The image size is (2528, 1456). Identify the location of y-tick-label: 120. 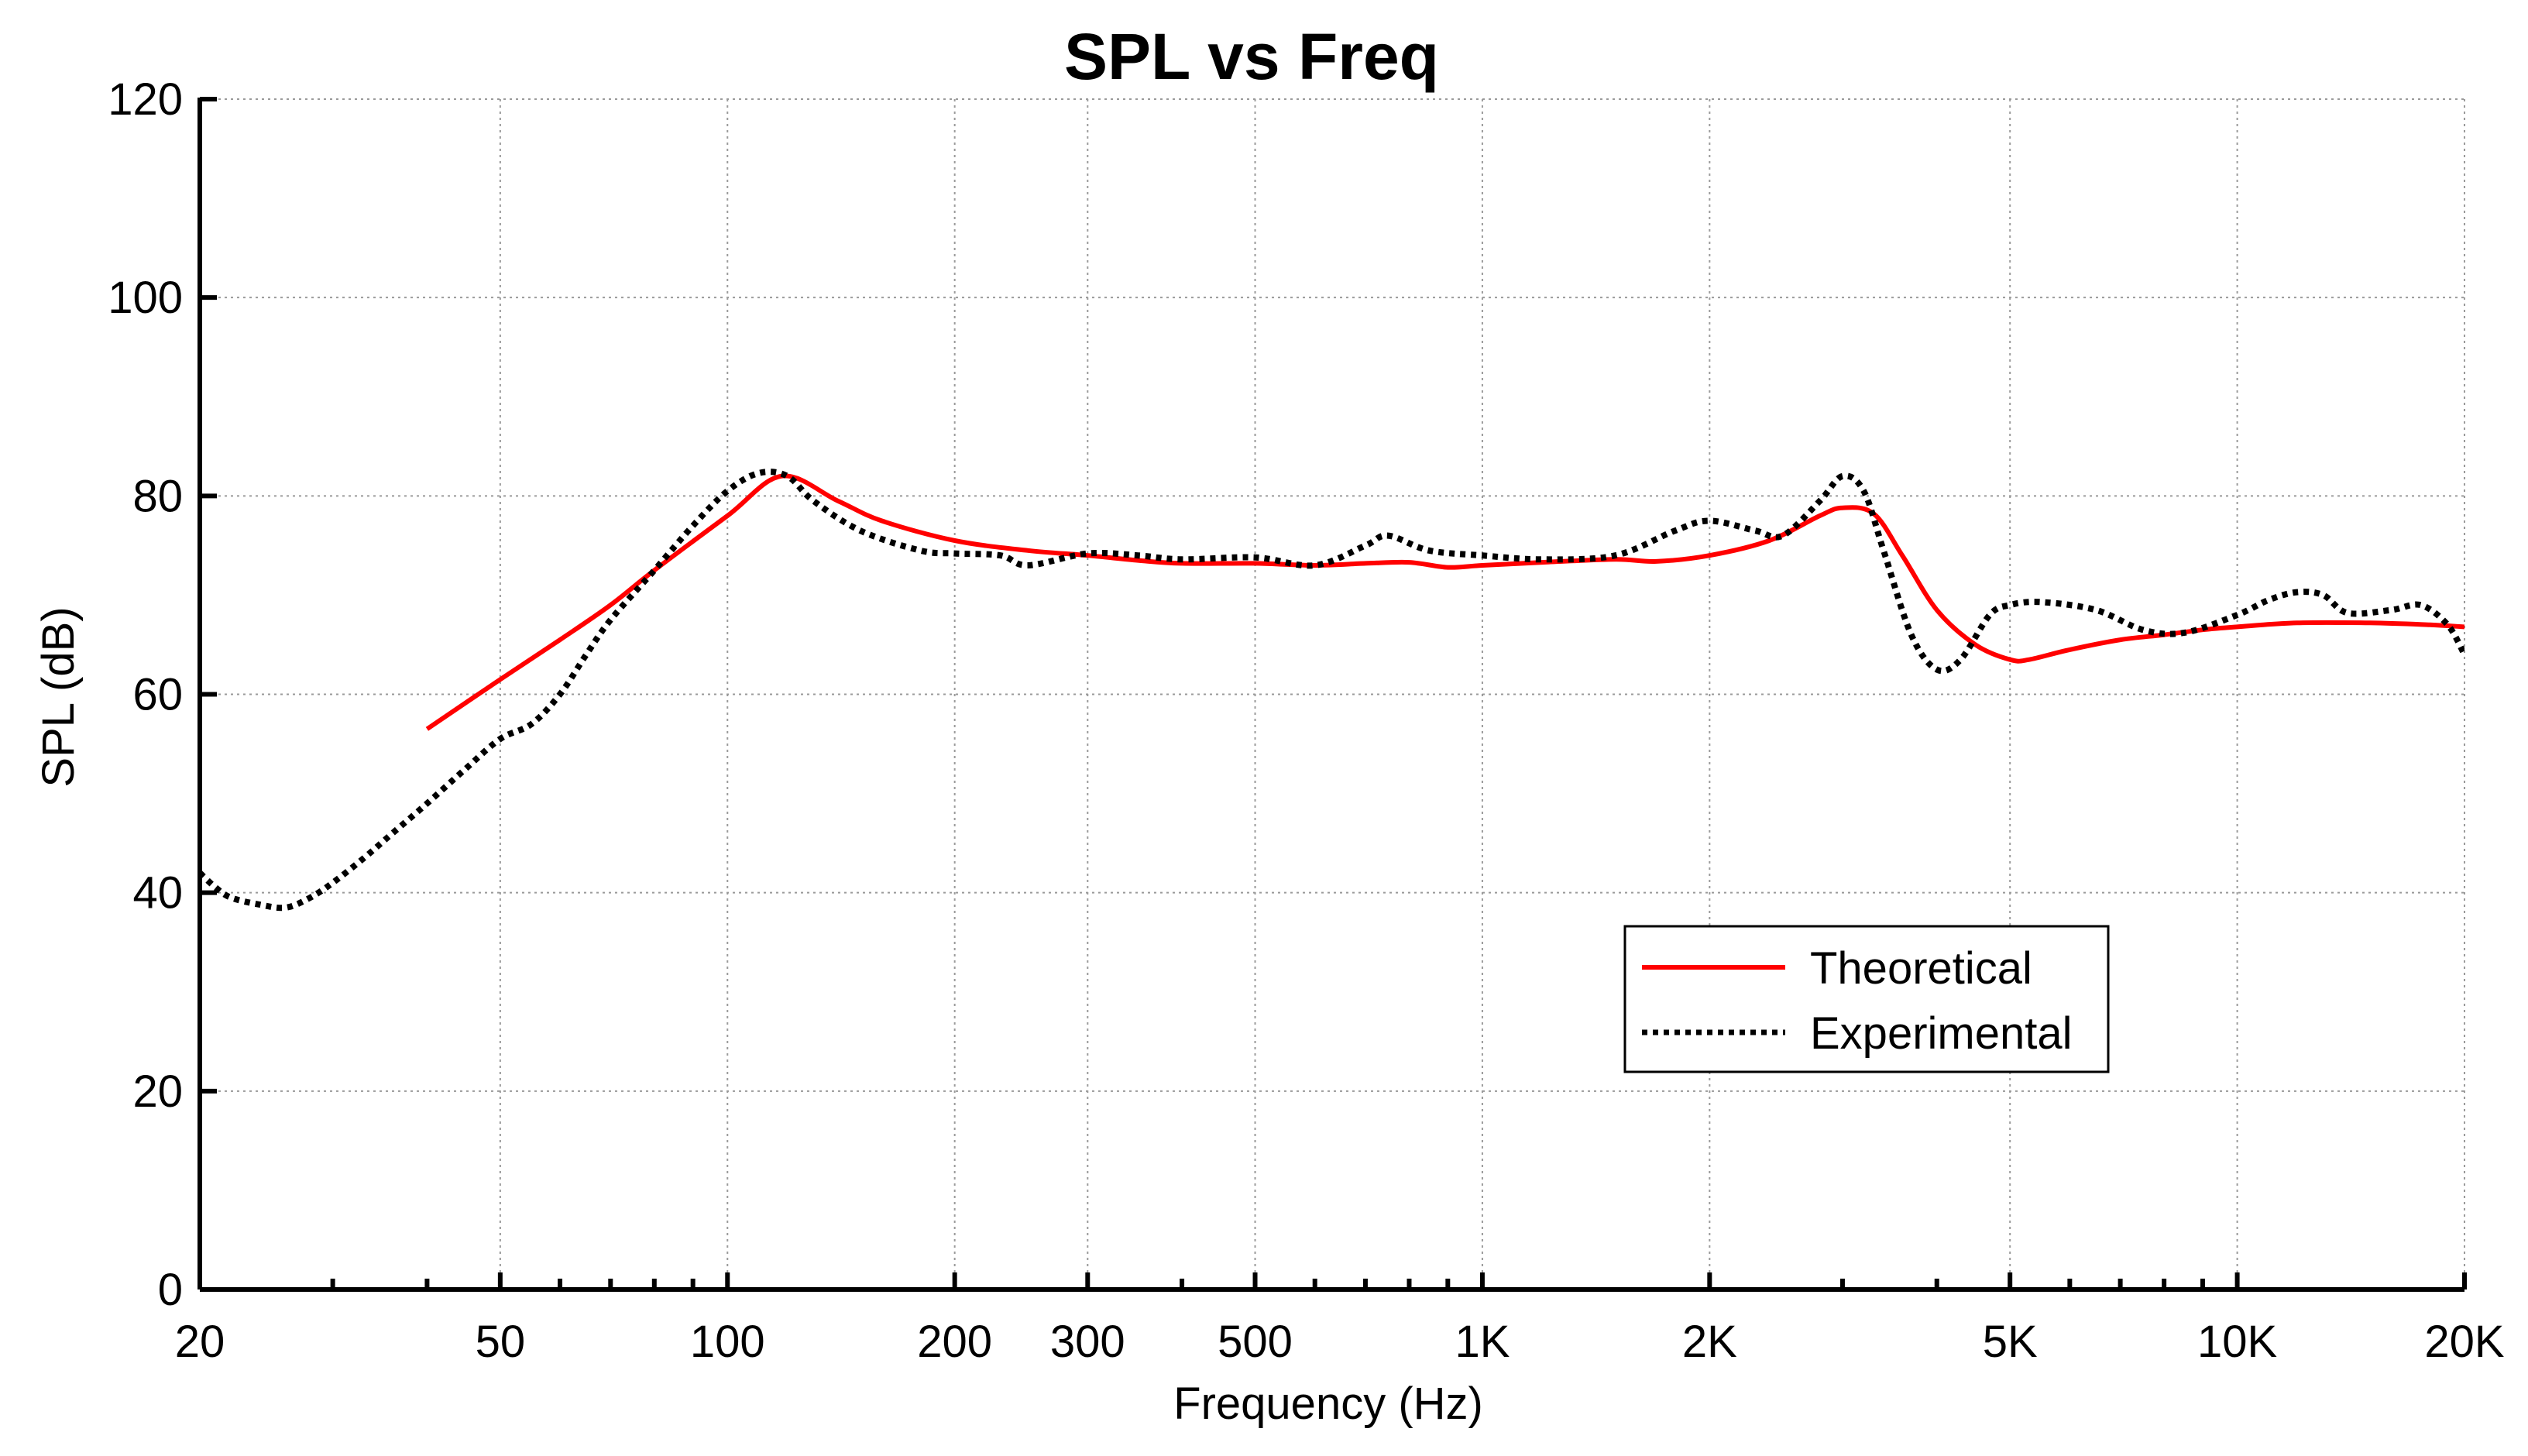
(145, 100).